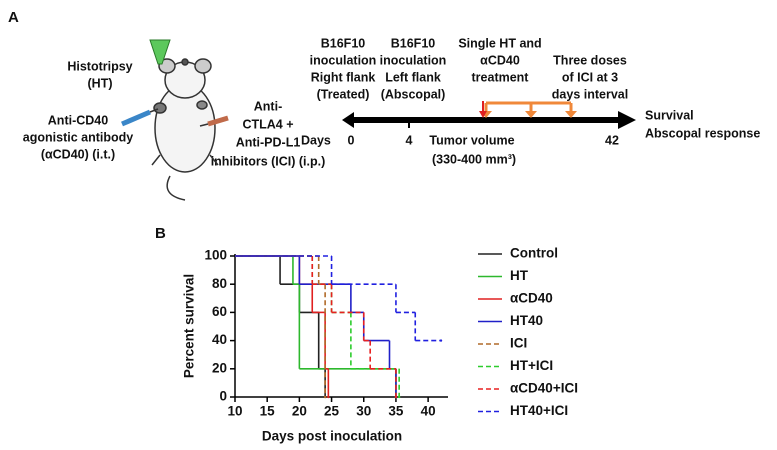 The width and height of the screenshot is (777, 450). Describe the element at coordinates (539, 410) in the screenshot. I see `legend-label: HT40+ICI` at that location.